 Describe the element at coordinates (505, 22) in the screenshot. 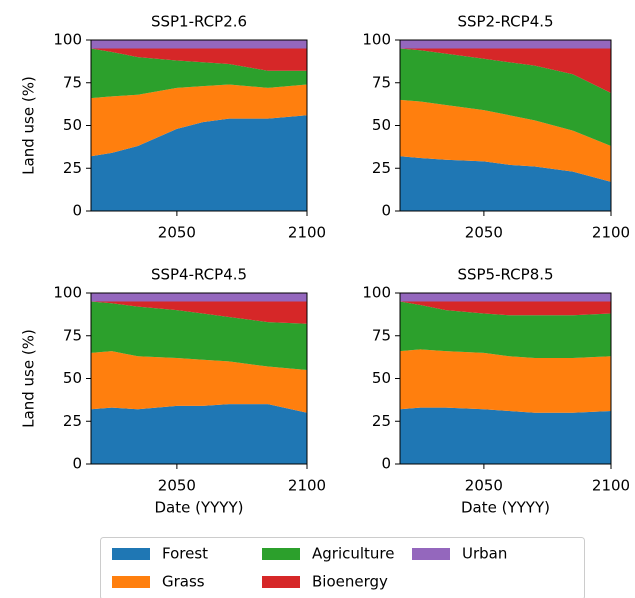

I see `axes-title: SSP2-RCP4.5` at that location.